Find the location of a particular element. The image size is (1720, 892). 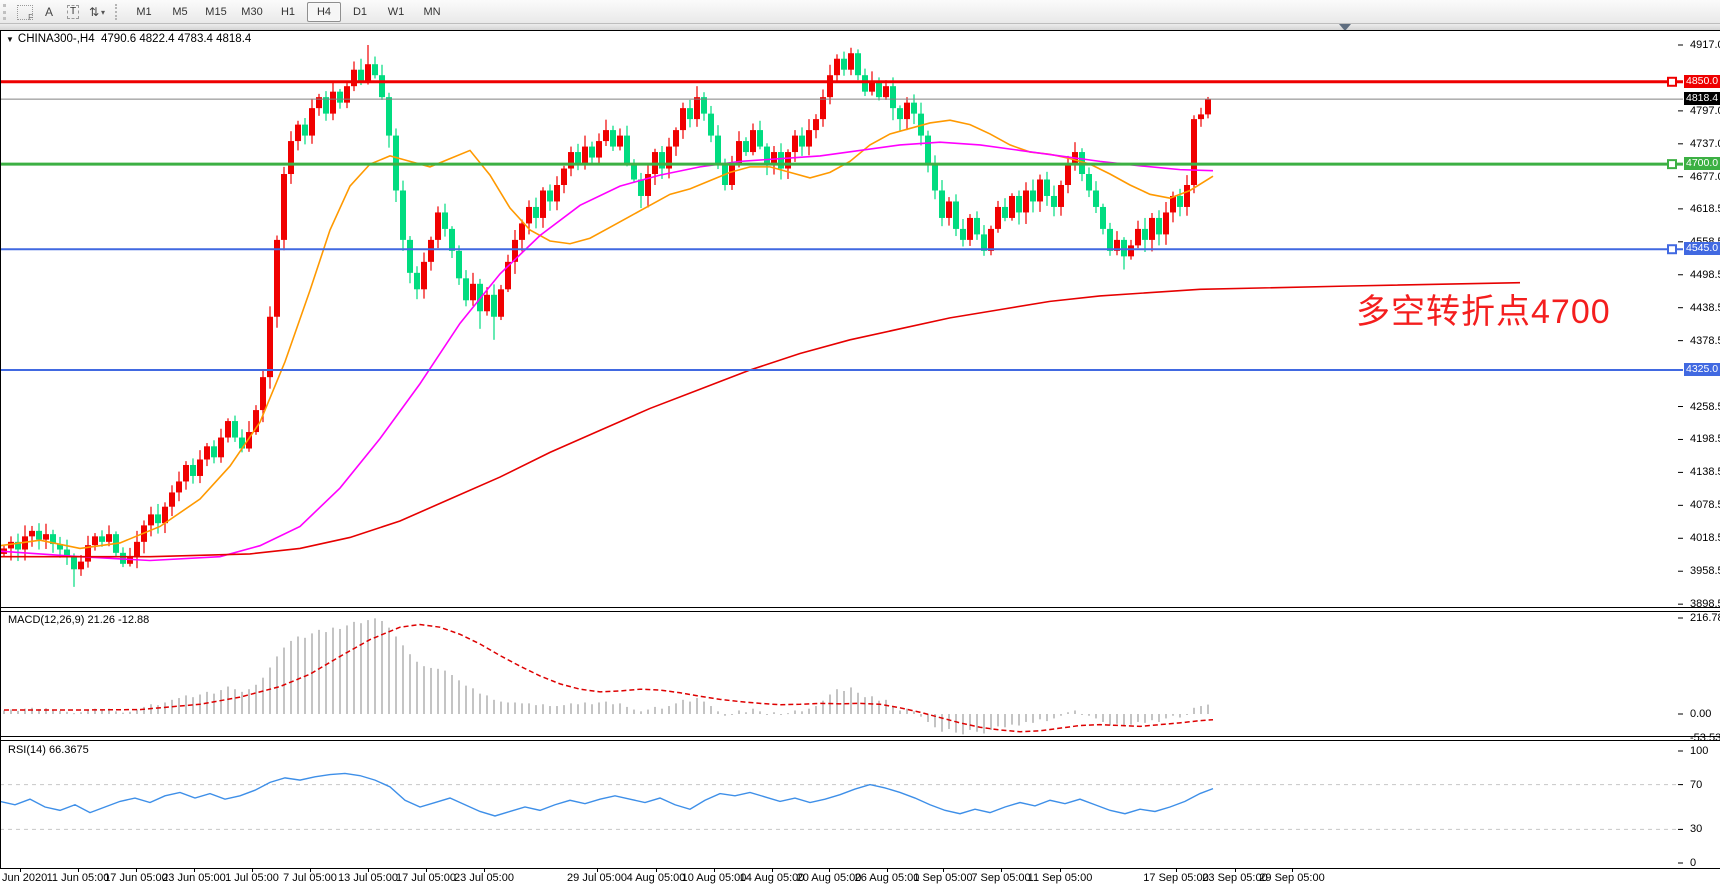

date-label: 20 Aug 05:00 is located at coordinates (829, 878).